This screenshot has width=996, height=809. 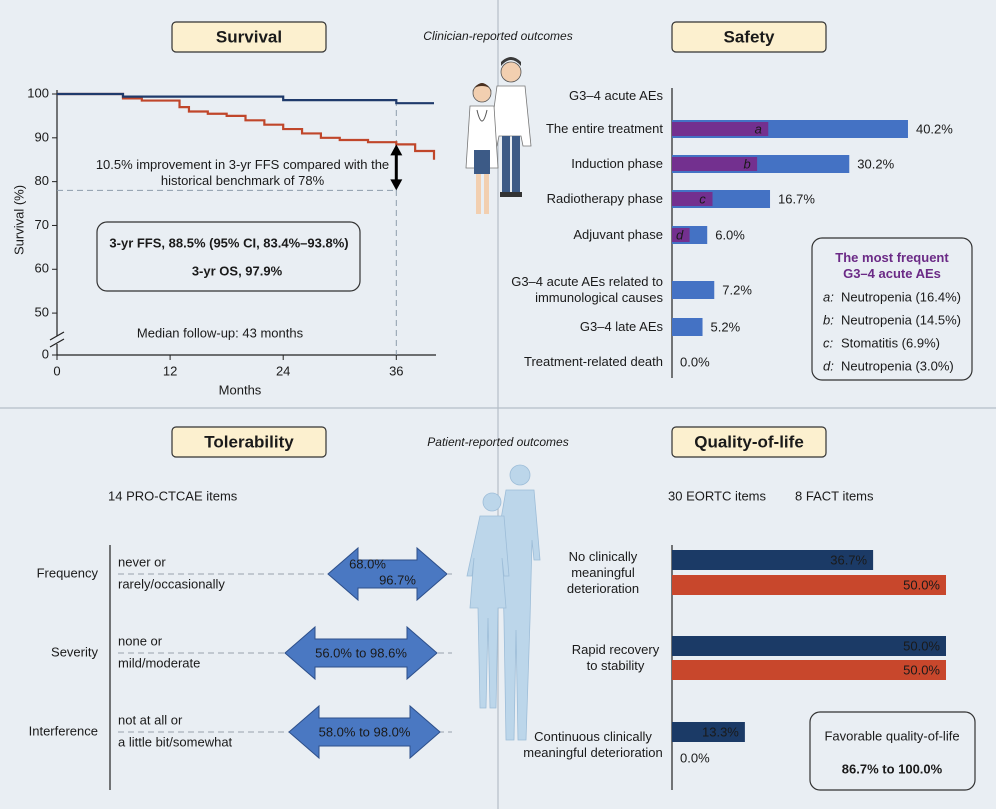 What do you see at coordinates (63, 730) in the screenshot?
I see `domain-label: Interference` at bounding box center [63, 730].